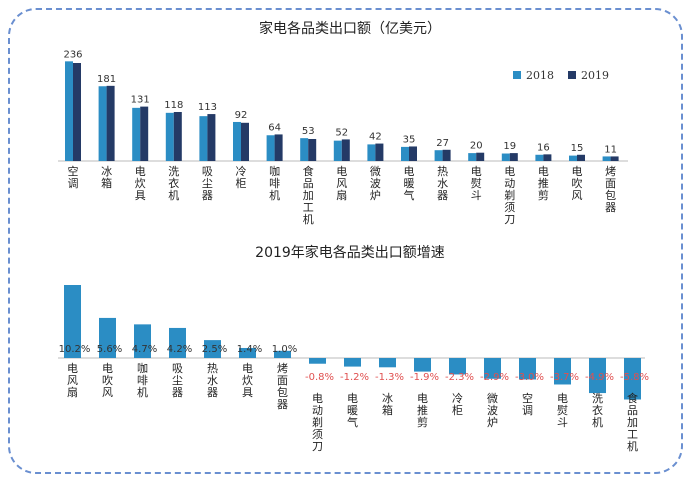 Image resolution: width=693 pixels, height=484 pixels. What do you see at coordinates (282, 386) in the screenshot?
I see `growth-category-label: 烤面包器` at bounding box center [282, 386].